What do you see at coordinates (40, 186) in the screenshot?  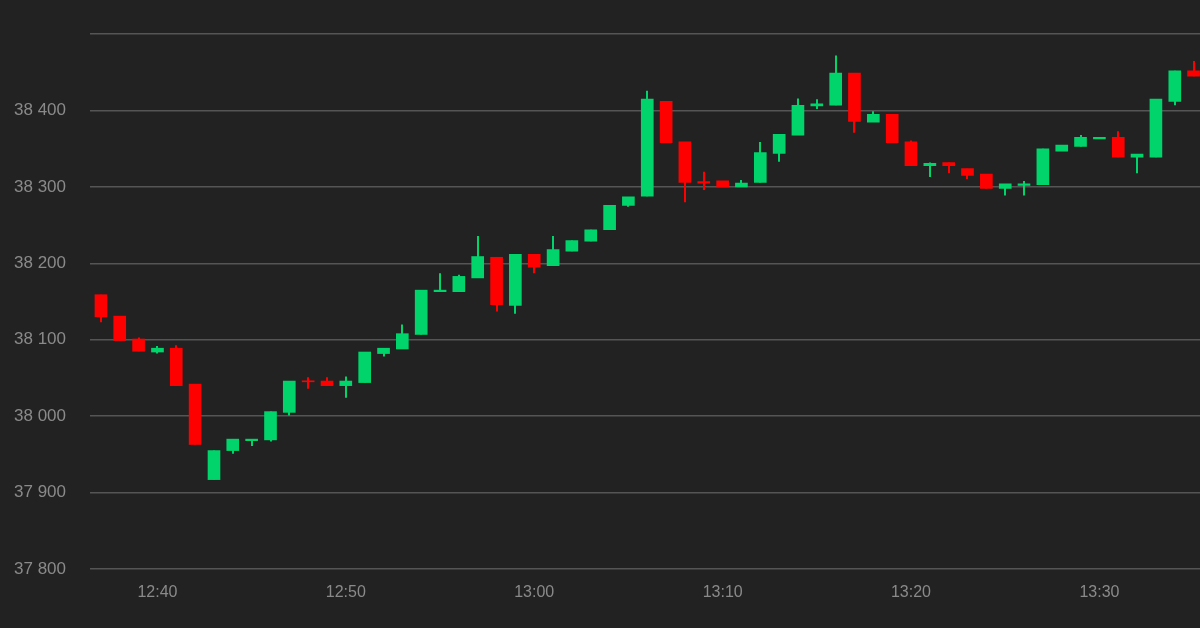 I see `y-tick-label: 38 300` at bounding box center [40, 186].